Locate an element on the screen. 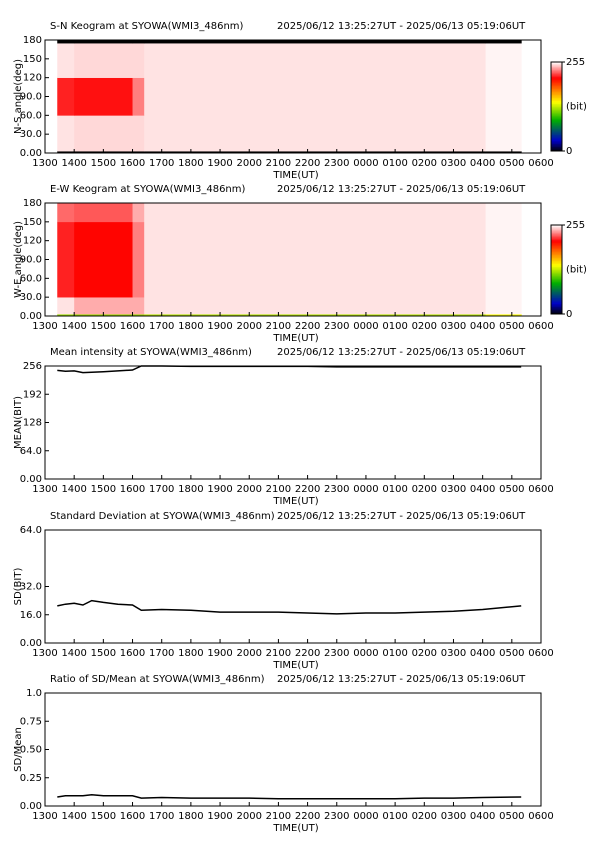 This screenshot has width=595, height=846. y-axis-label: SD/Mean is located at coordinates (18, 749).